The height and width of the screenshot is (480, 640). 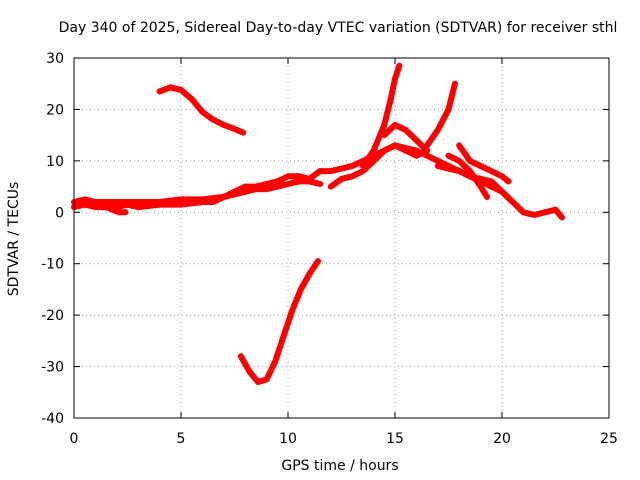 What do you see at coordinates (14, 239) in the screenshot?
I see `y-axis-label: SDTVAR / TECUs` at bounding box center [14, 239].